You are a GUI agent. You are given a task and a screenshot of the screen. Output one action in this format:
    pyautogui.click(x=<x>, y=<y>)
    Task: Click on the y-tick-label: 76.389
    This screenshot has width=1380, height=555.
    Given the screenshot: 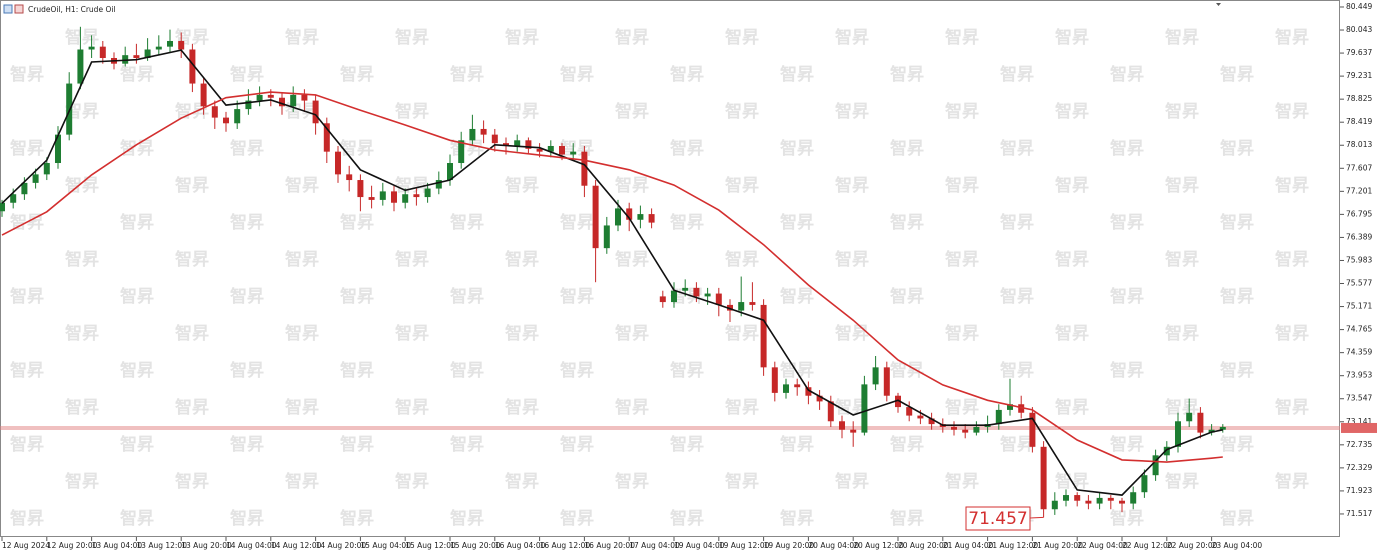 What is the action you would take?
    pyautogui.click(x=1359, y=236)
    